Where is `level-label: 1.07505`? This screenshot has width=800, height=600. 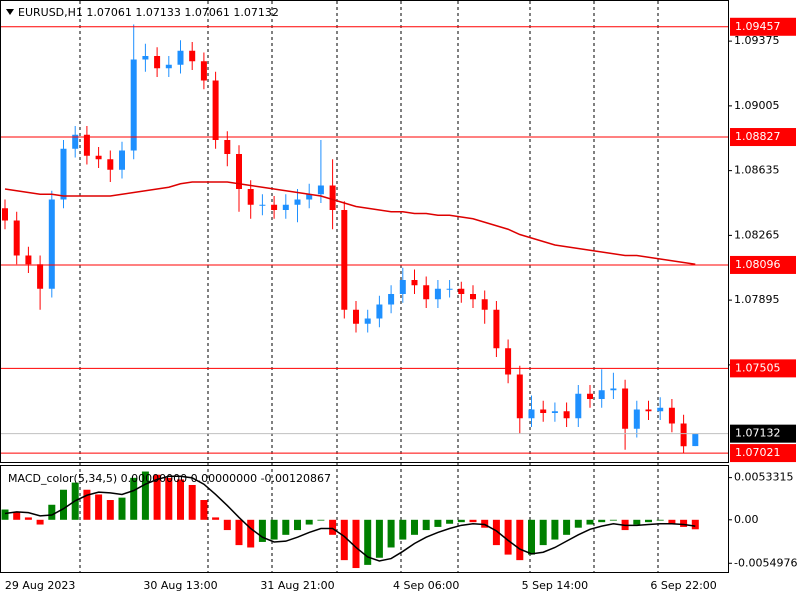 level-label: 1.07505 is located at coordinates (758, 367).